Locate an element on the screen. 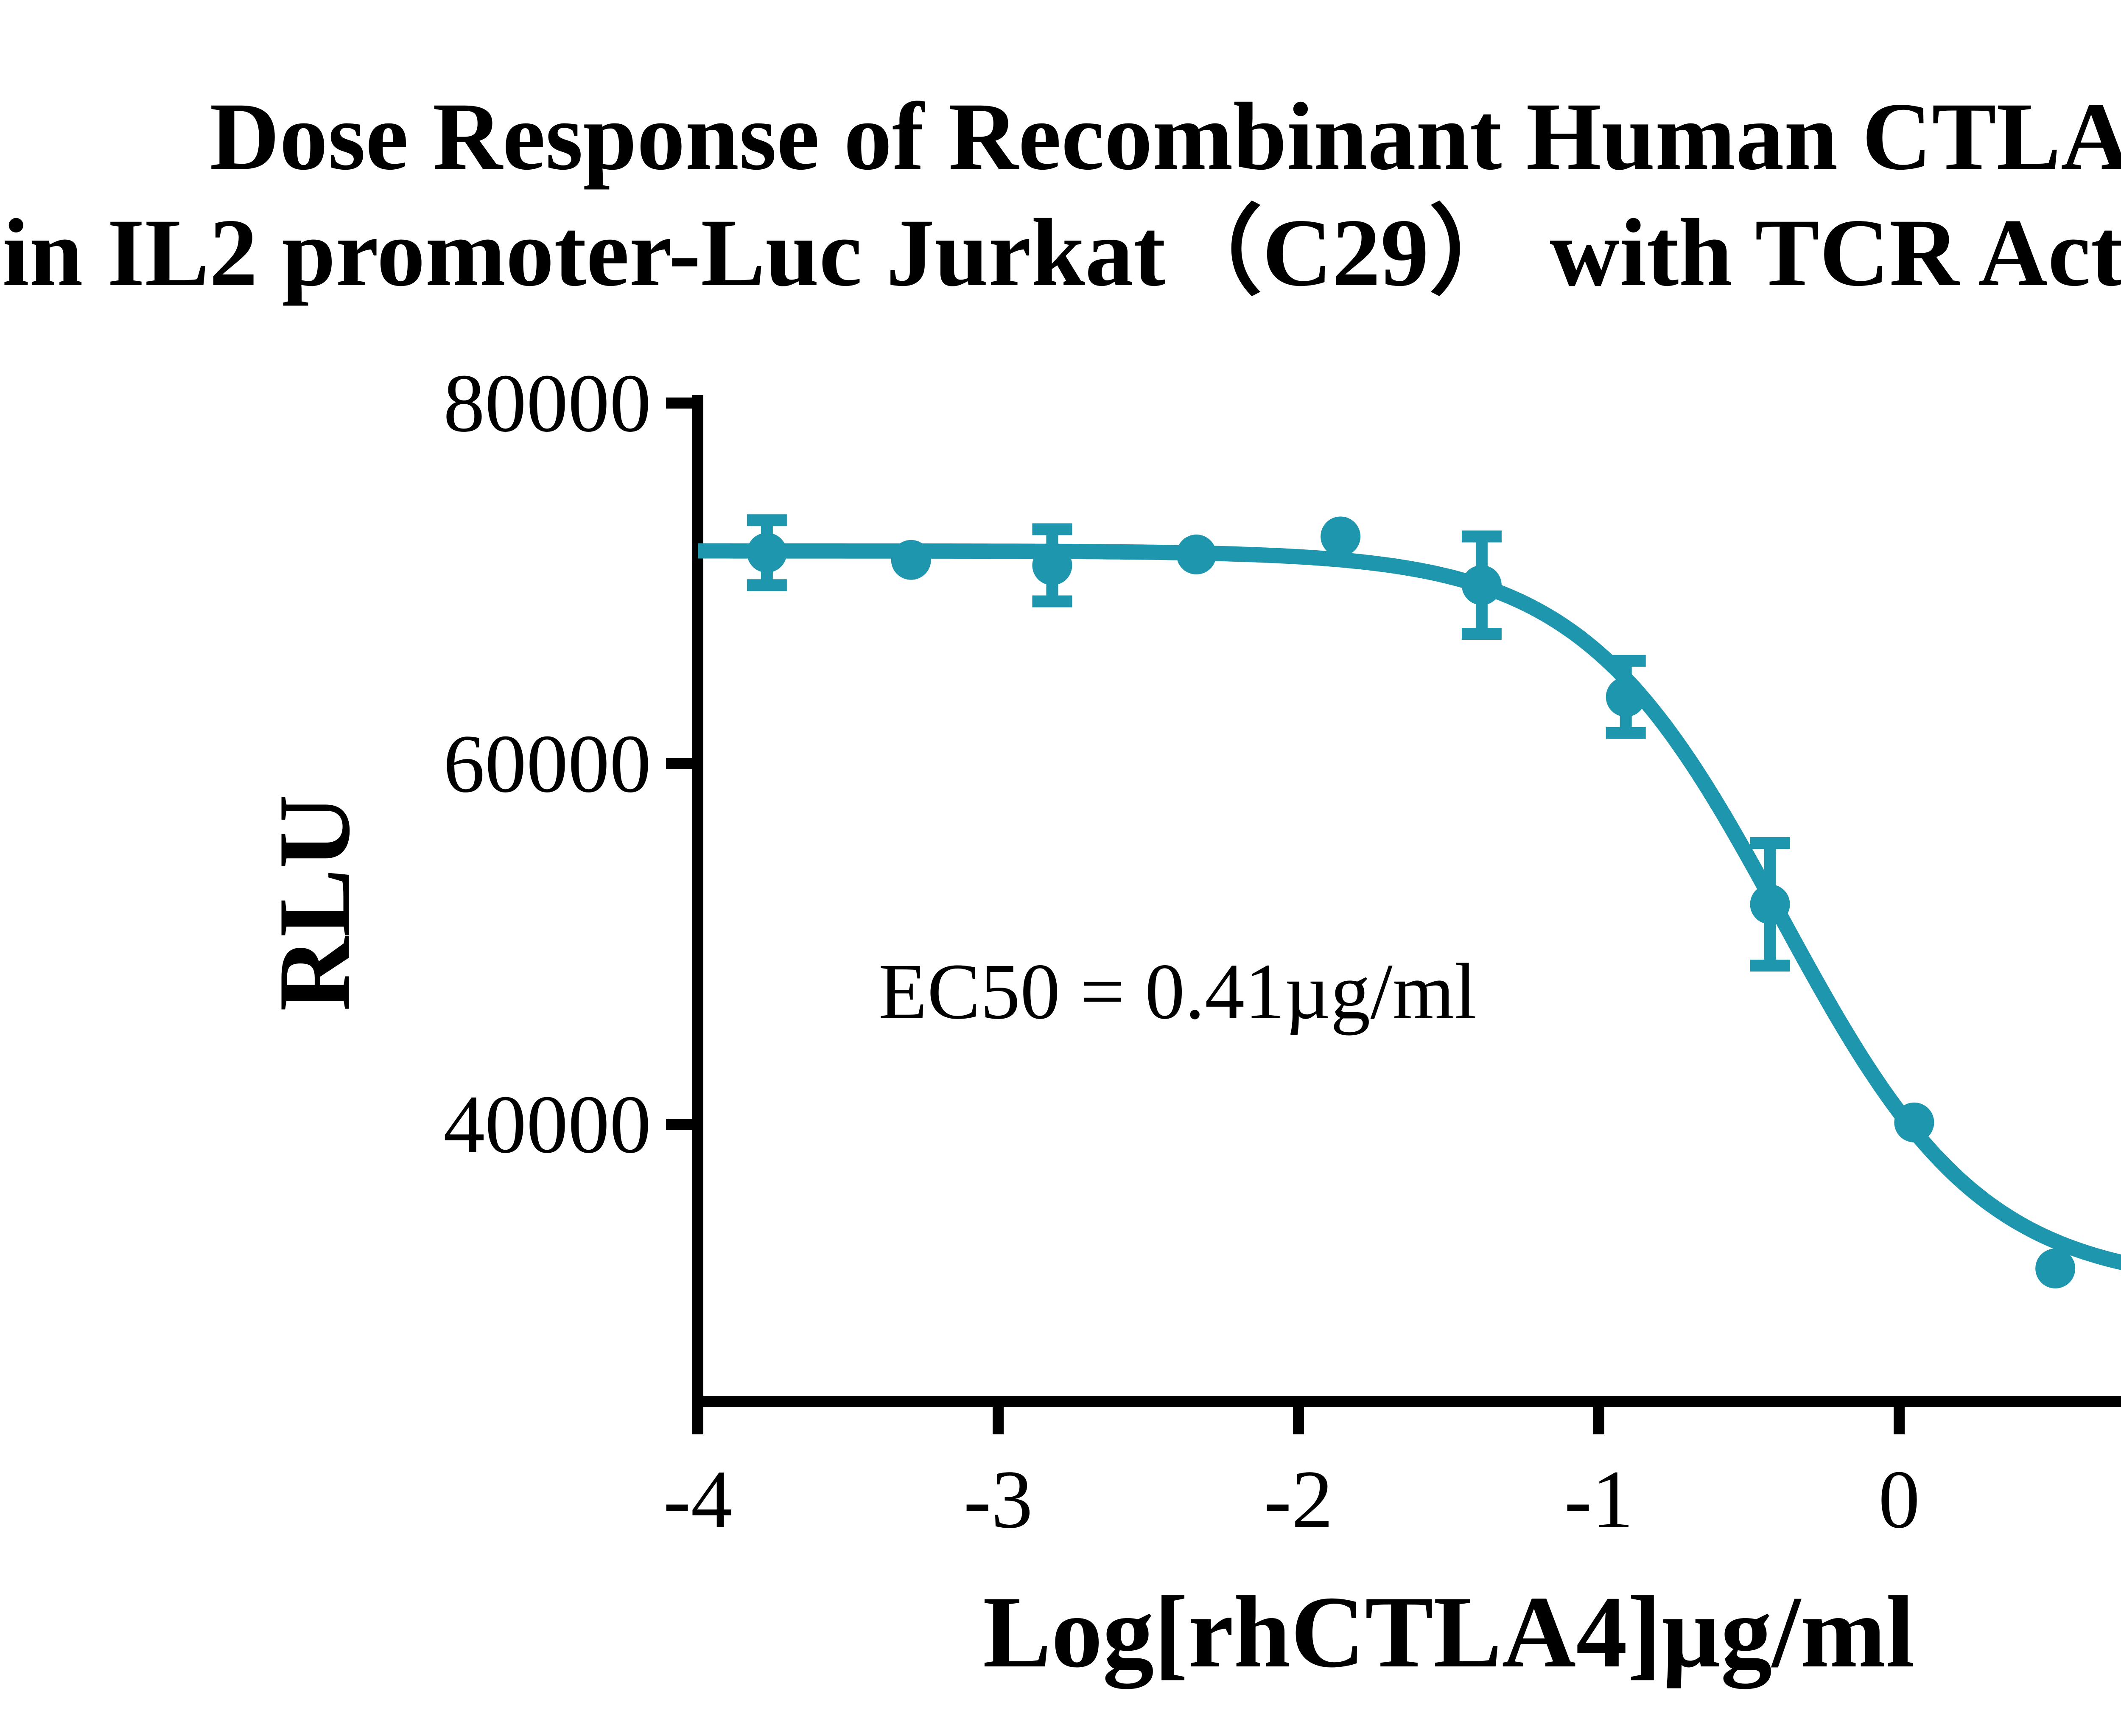 Image resolution: width=2121 pixels, height=1736 pixels. ec50-annotation: EC50 = 0.41µg/ml is located at coordinates (1178, 992).